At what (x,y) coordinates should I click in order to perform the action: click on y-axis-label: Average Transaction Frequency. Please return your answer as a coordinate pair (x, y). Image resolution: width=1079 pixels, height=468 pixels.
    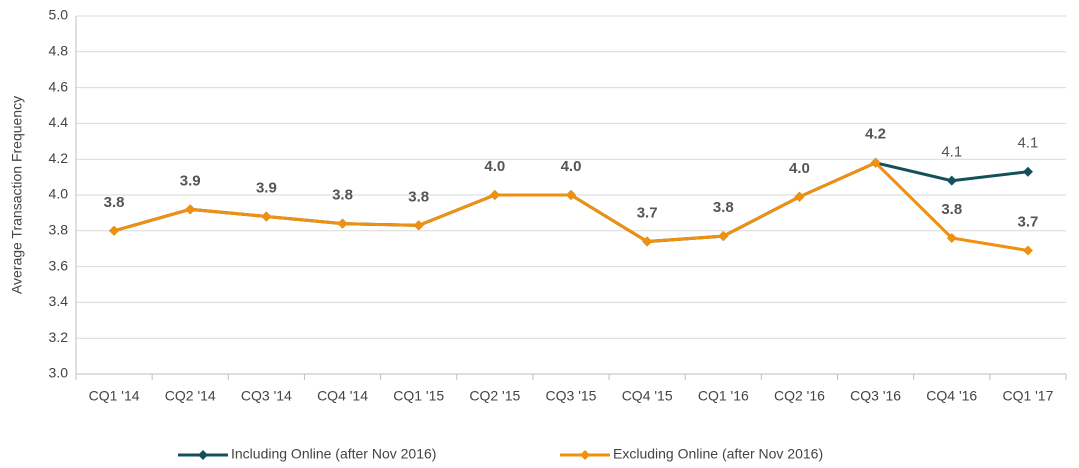
    Looking at the image, I should click on (17, 195).